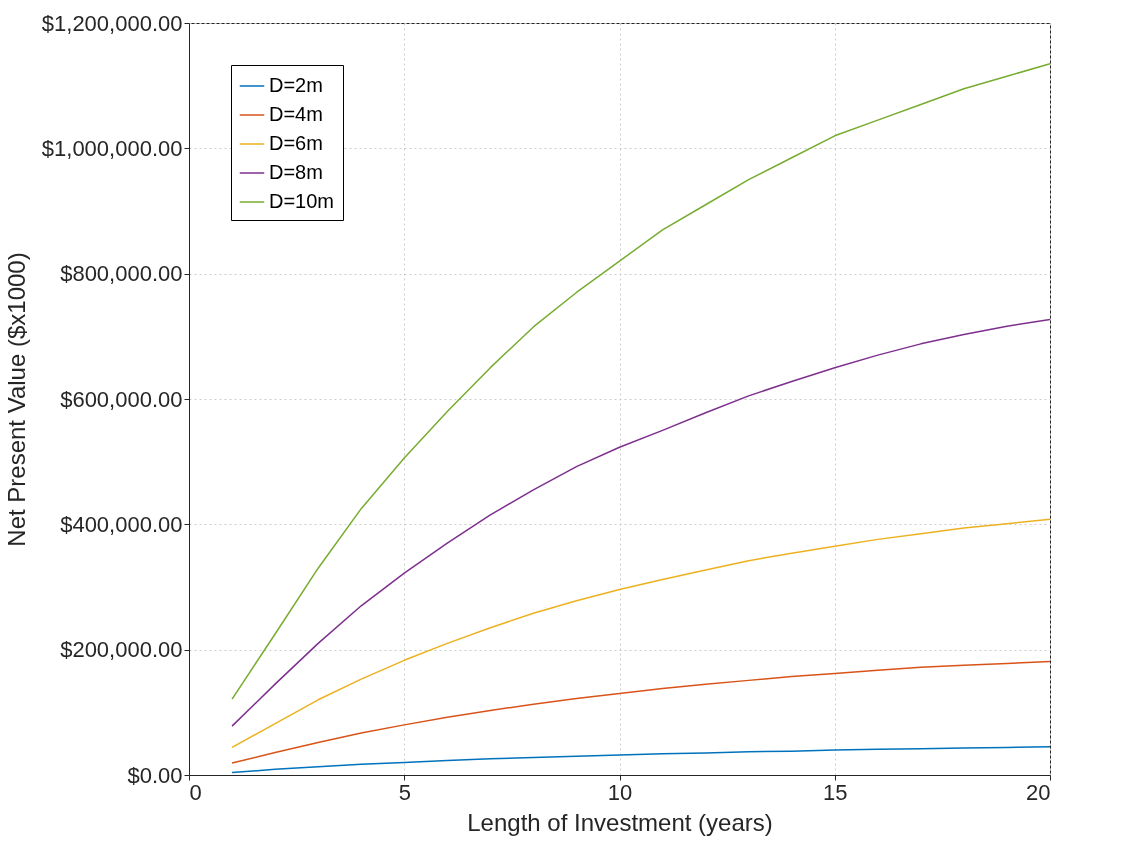  I want to click on legend-label: D=4m, so click(296, 114).